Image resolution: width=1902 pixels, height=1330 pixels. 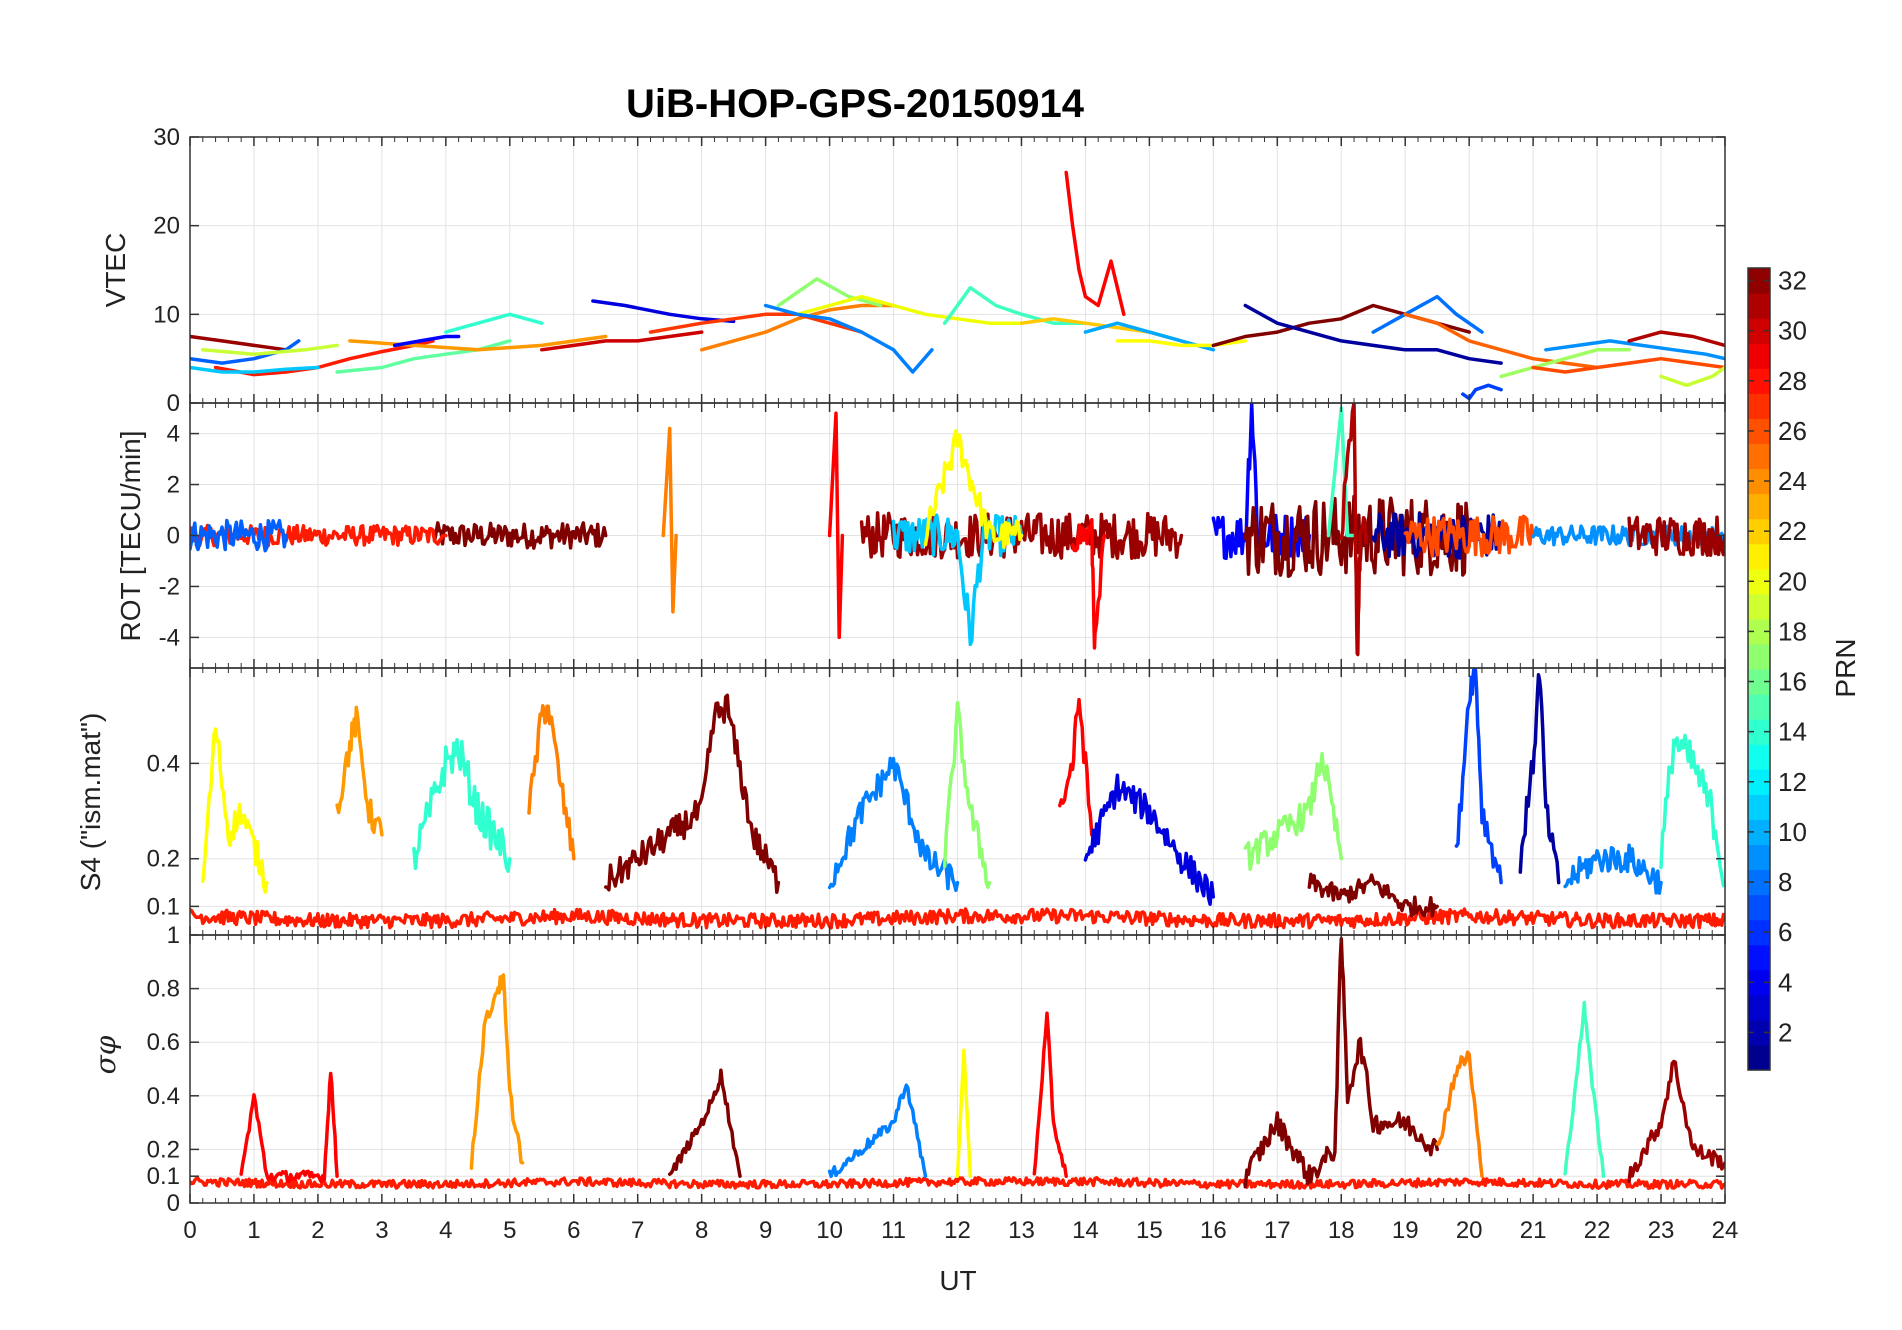 What do you see at coordinates (855, 104) in the screenshot?
I see `chart-title: UiB-HOP-GPS-20150914` at bounding box center [855, 104].